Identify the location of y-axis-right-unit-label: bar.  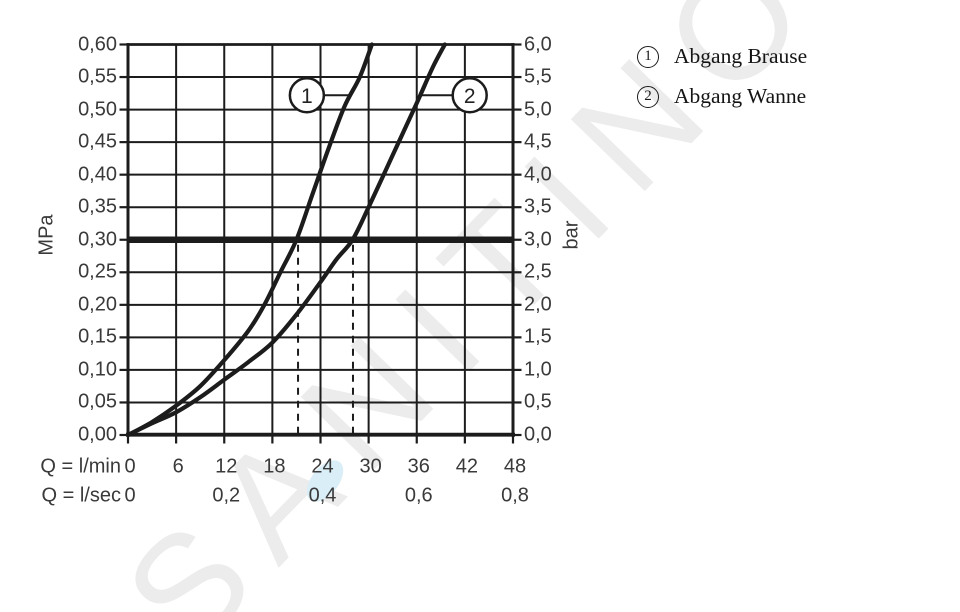
(571, 235).